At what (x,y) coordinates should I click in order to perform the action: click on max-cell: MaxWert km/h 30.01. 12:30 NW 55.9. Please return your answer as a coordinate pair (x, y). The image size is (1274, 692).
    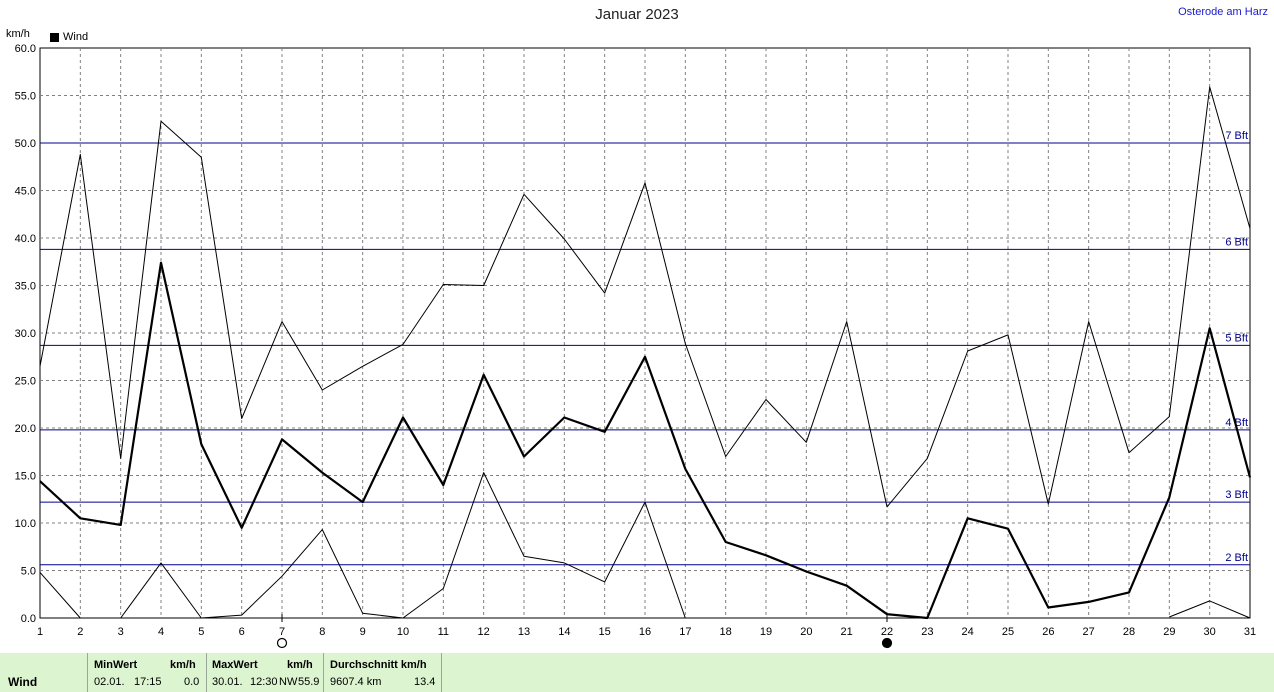
    Looking at the image, I should click on (265, 672).